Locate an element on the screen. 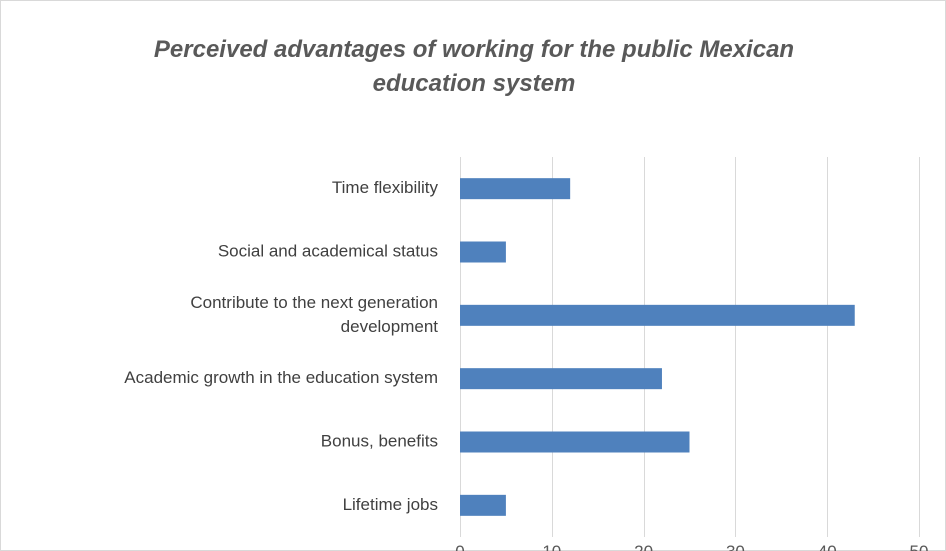 This screenshot has height=551, width=946. x-tick-label-2: 20 is located at coordinates (643, 546).